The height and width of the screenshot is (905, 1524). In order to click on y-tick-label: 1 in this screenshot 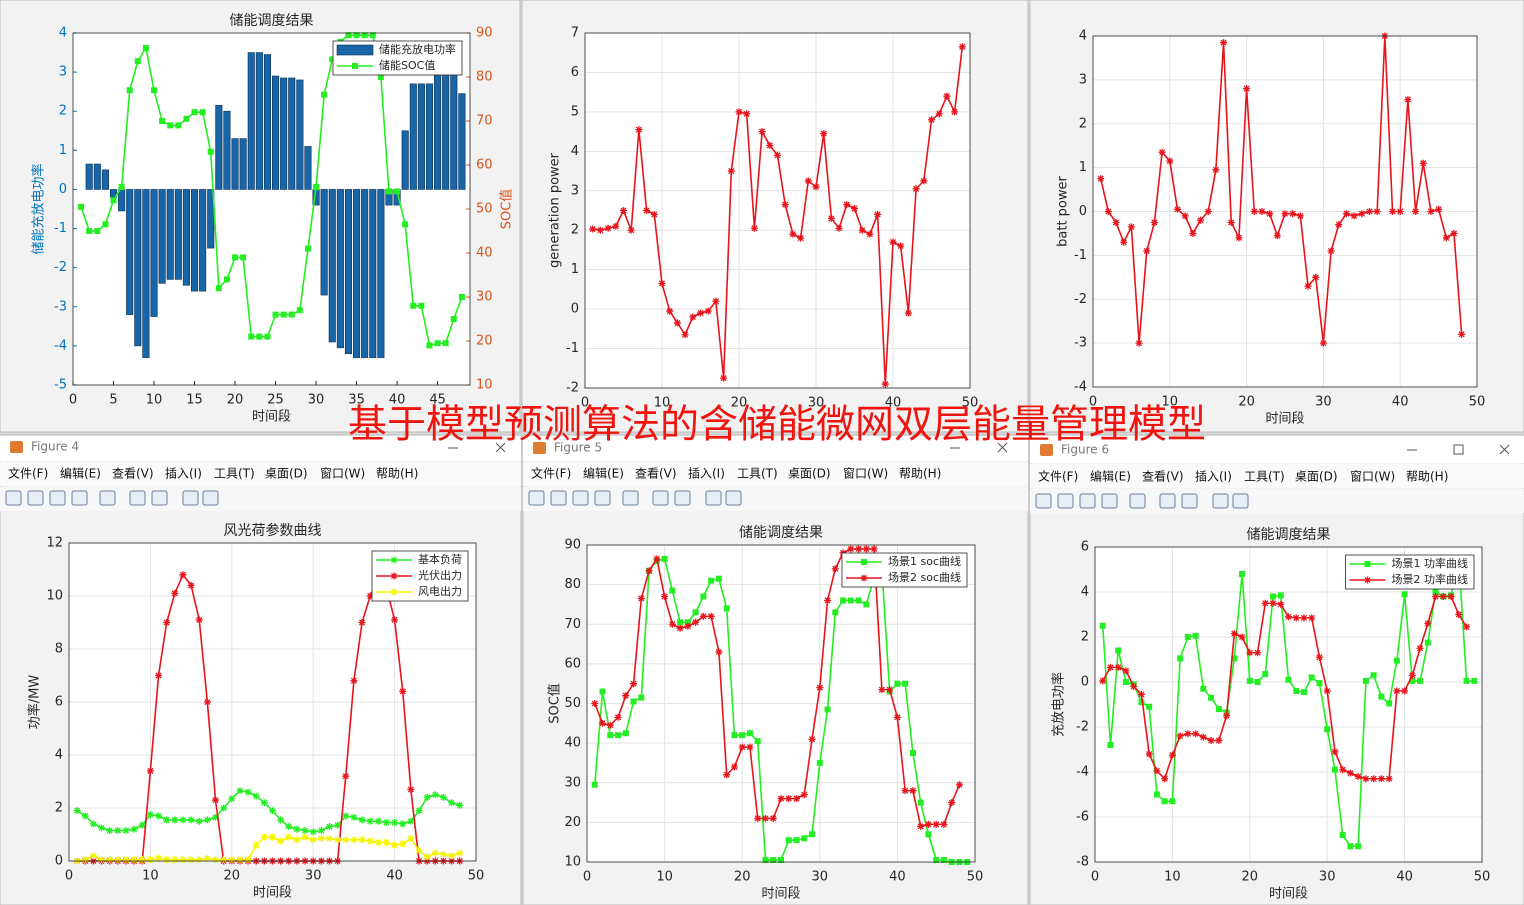, I will do `click(575, 269)`.